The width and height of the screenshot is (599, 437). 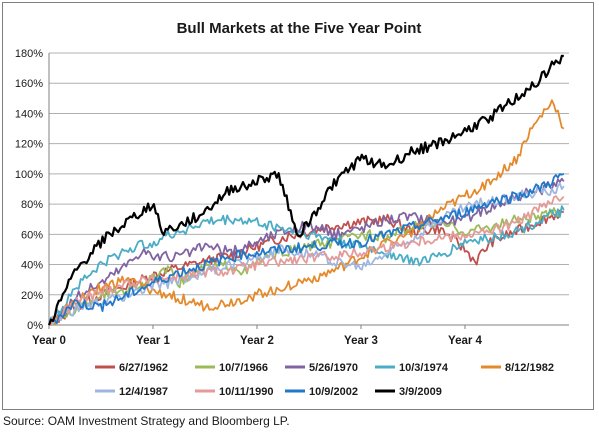 What do you see at coordinates (35, 326) in the screenshot?
I see `y-tick-label: 0%` at bounding box center [35, 326].